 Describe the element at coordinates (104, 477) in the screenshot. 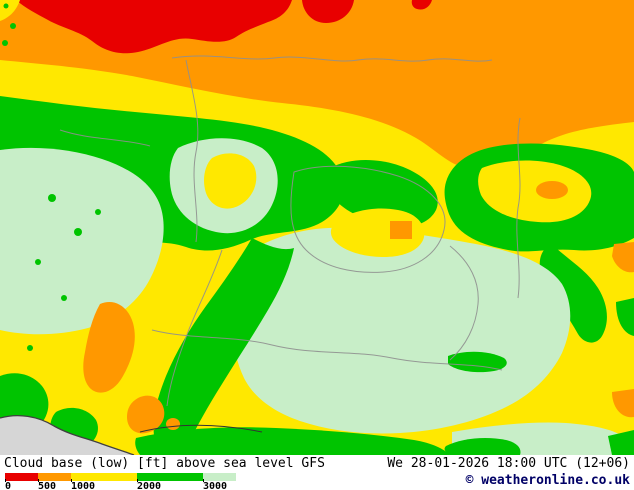

I see `legend-segment-1000-2000` at that location.